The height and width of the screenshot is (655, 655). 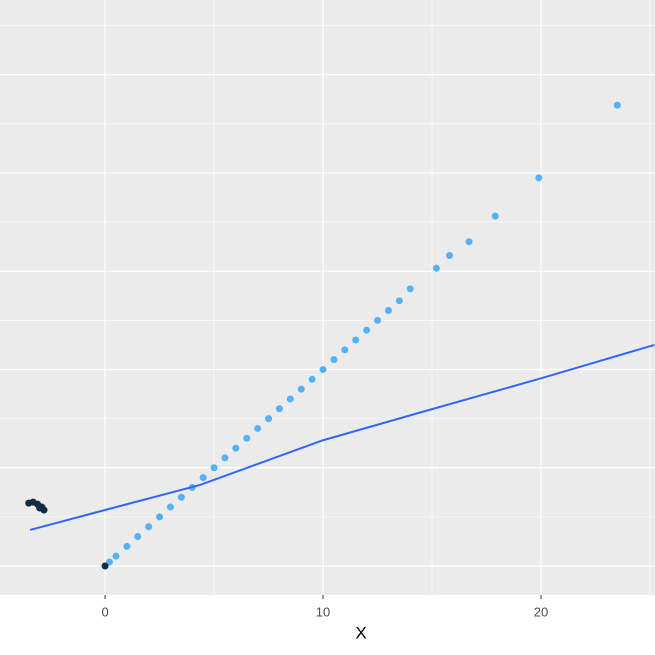 I want to click on x-tick-label: 20, so click(x=541, y=611).